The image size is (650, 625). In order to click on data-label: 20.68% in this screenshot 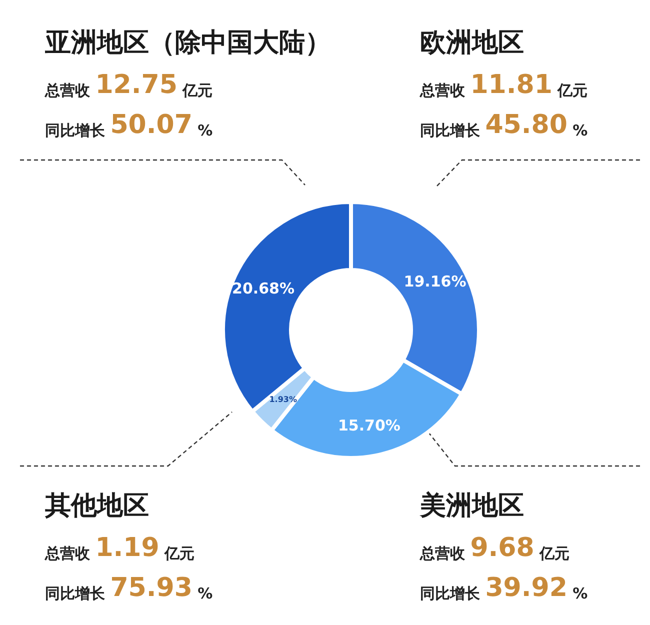, I will do `click(263, 289)`.